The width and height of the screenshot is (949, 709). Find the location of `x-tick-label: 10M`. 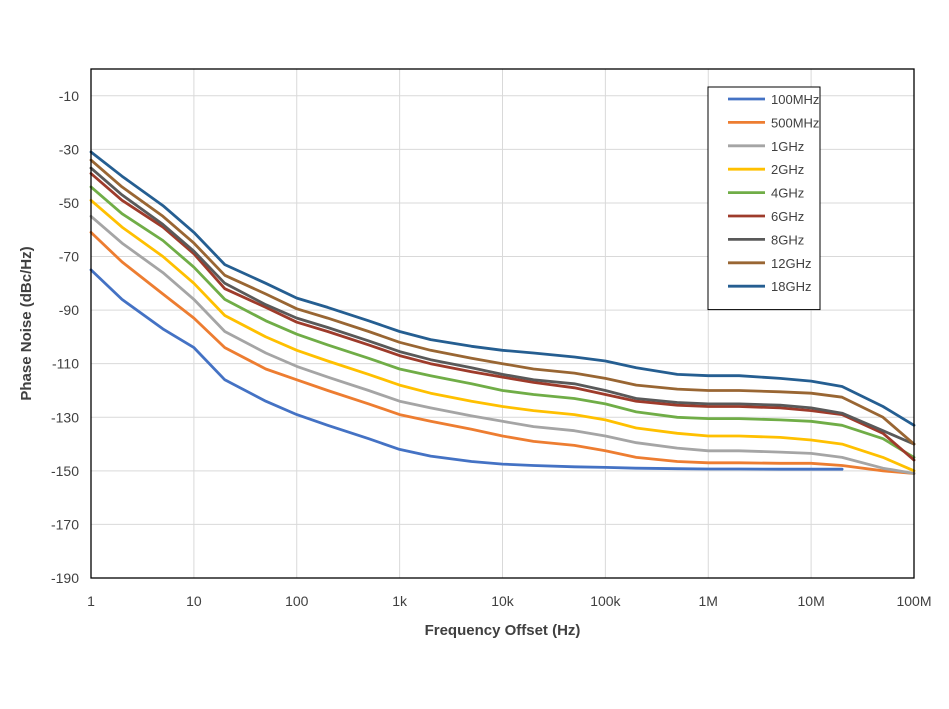

x-tick-label: 10M is located at coordinates (811, 601).